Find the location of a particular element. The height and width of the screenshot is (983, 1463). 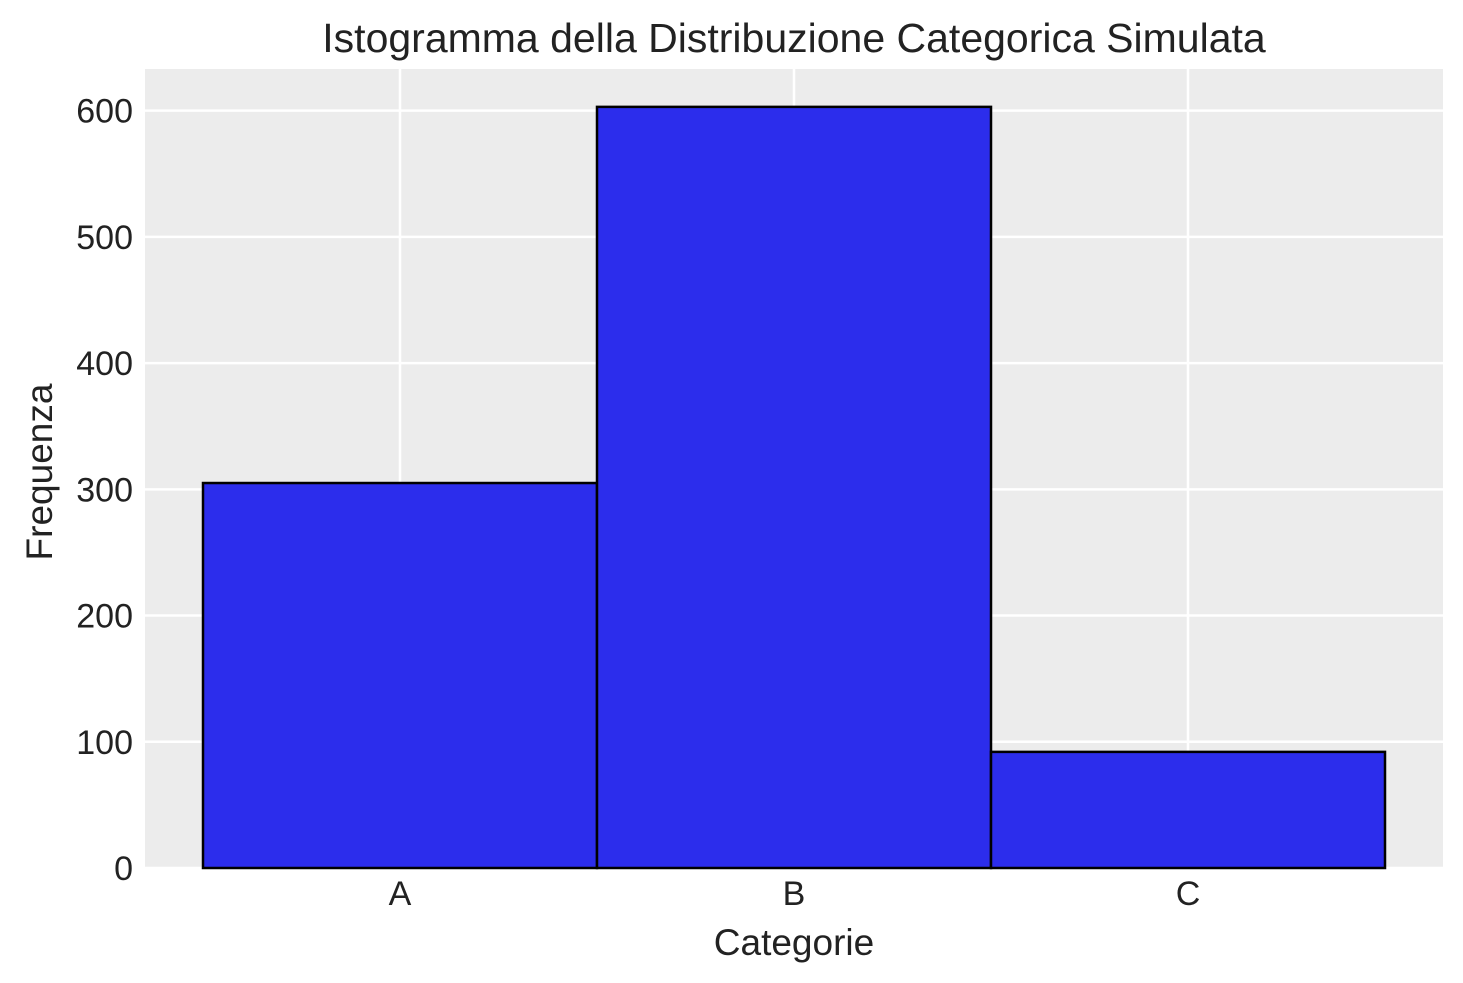

x-axis-label: Categorie is located at coordinates (794, 942).